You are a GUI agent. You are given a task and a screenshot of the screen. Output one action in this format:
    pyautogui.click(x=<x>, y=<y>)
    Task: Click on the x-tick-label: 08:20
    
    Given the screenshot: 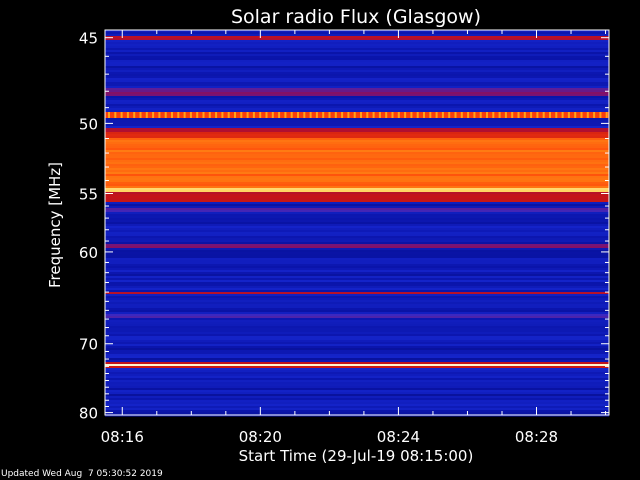 What is the action you would take?
    pyautogui.click(x=260, y=437)
    